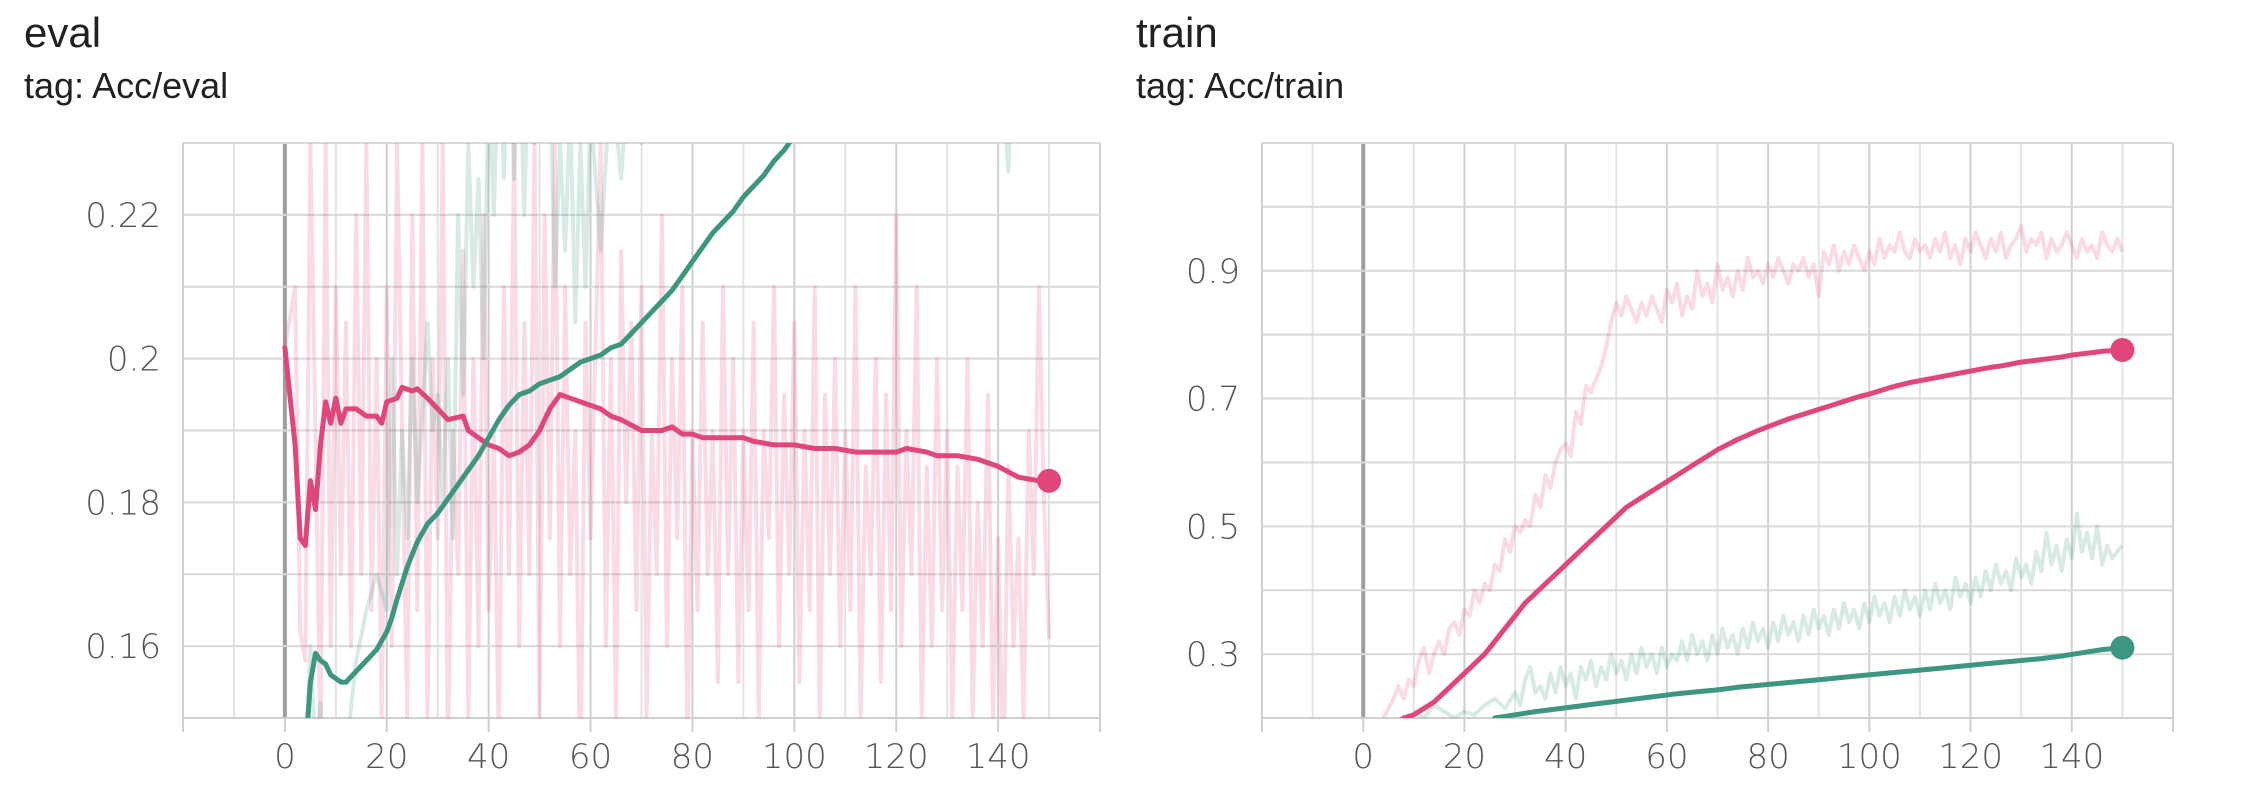 The image size is (2246, 803). What do you see at coordinates (1213, 655) in the screenshot?
I see `y-tick-label: 0.3` at bounding box center [1213, 655].